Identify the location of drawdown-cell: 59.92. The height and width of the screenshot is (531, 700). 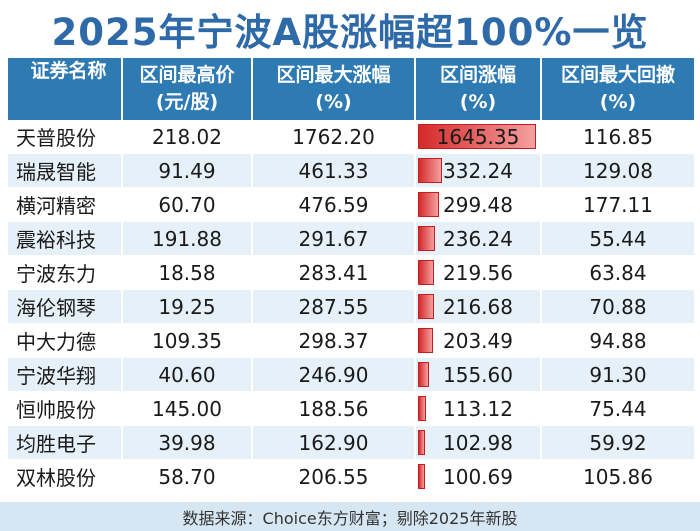
(618, 443).